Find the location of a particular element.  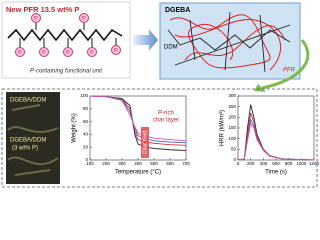

plot-area is located at coordinates (138, 128).